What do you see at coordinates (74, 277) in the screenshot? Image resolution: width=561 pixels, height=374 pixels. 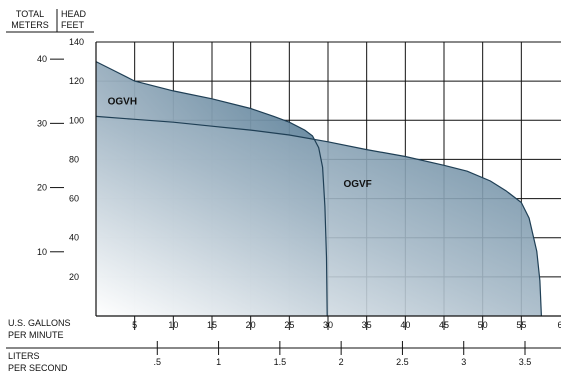 I see `feet-tick-label: 20` at bounding box center [74, 277].